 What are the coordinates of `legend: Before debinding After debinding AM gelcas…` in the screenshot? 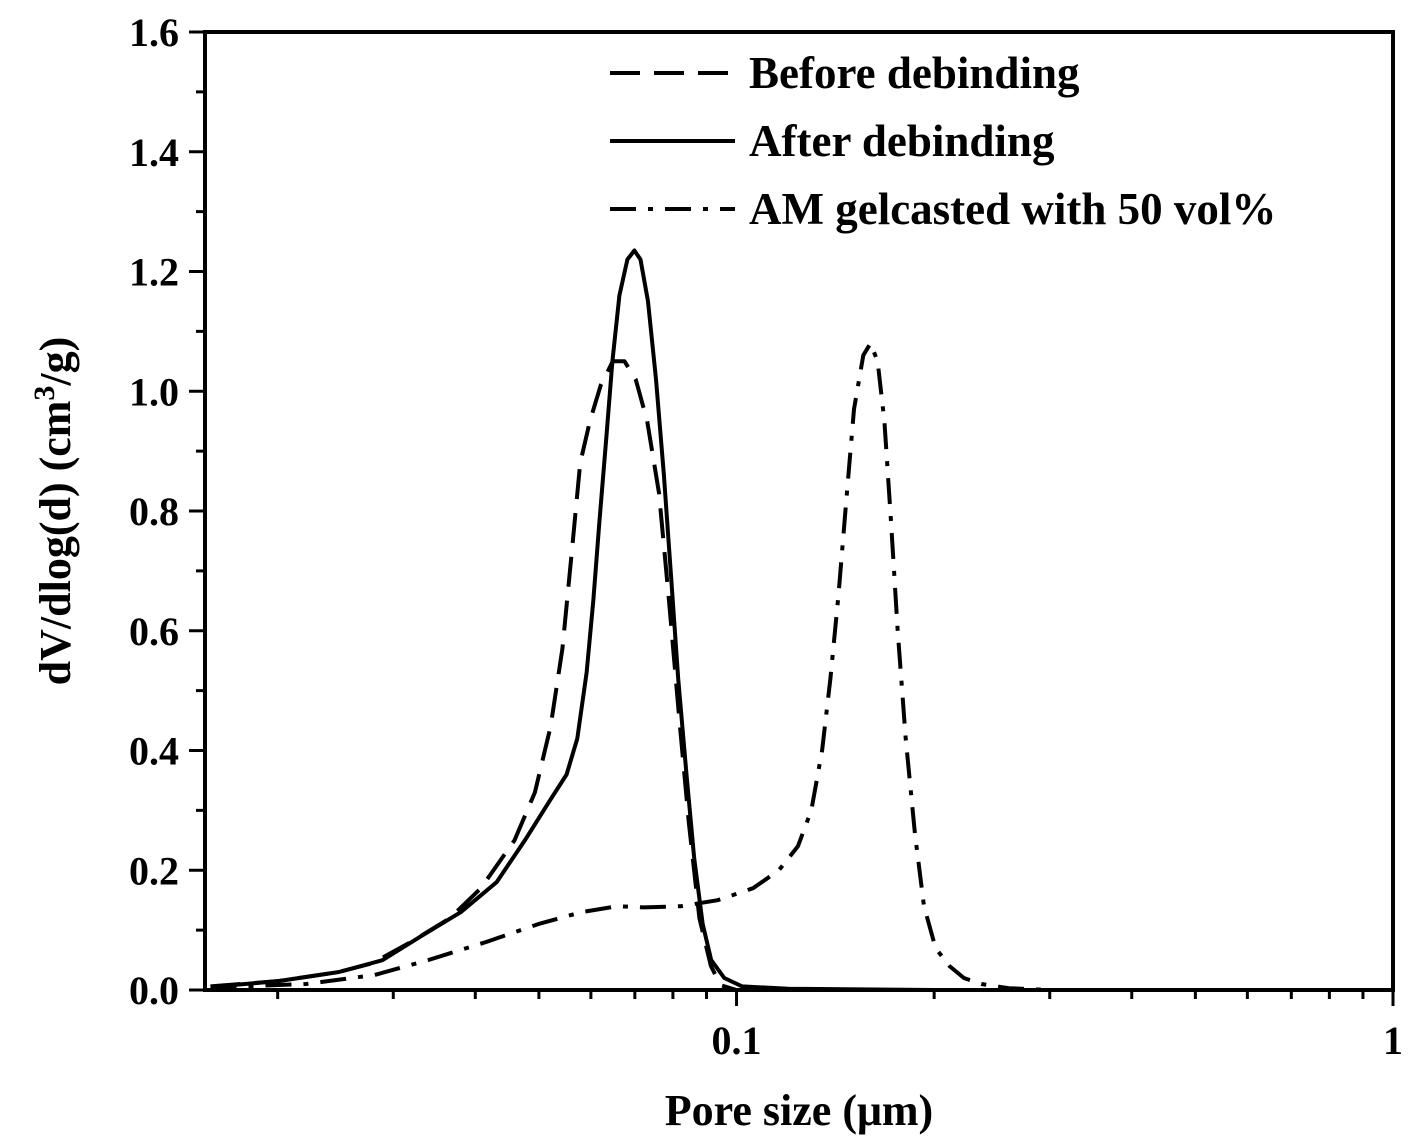 It's located at (943, 141).